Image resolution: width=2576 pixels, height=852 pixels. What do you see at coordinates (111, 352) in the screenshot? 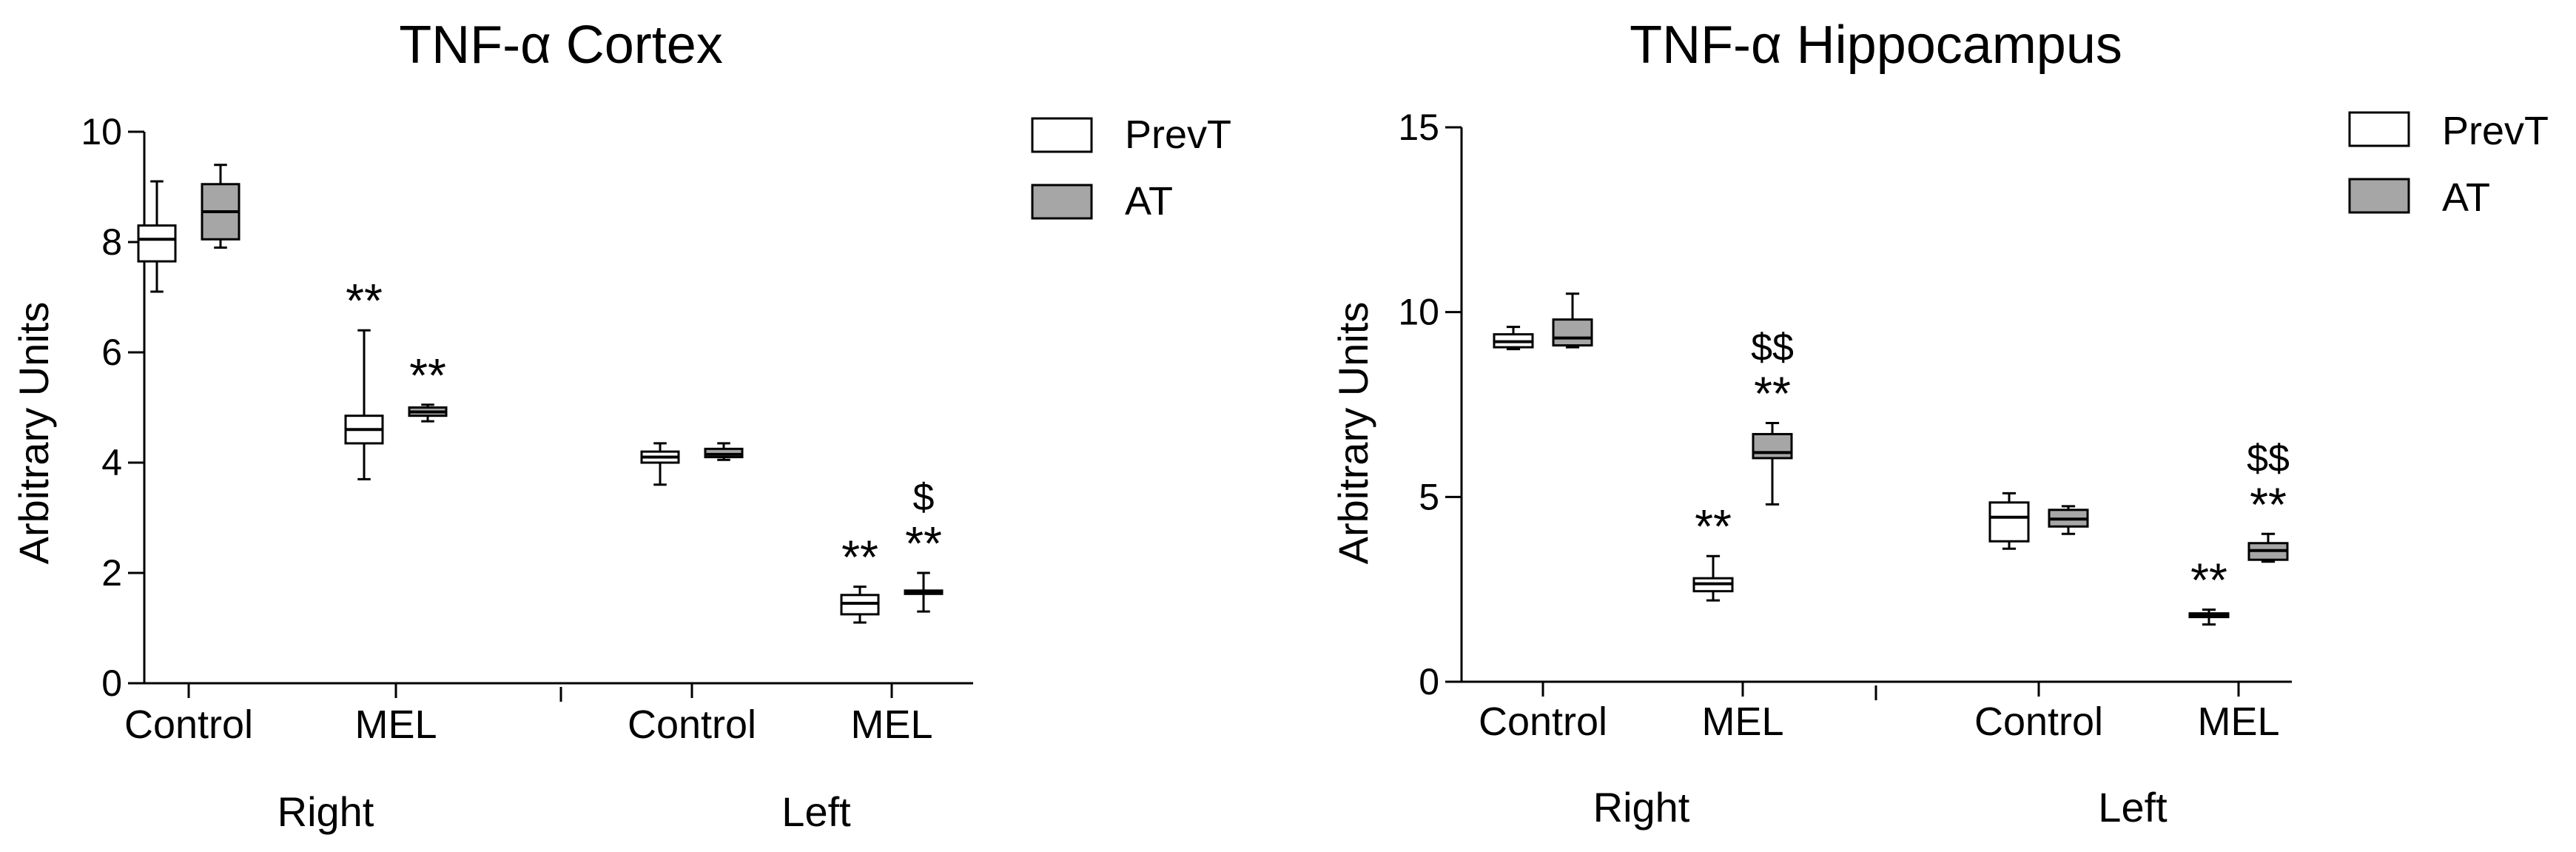
I see `y-tick-label: 6` at bounding box center [111, 352].